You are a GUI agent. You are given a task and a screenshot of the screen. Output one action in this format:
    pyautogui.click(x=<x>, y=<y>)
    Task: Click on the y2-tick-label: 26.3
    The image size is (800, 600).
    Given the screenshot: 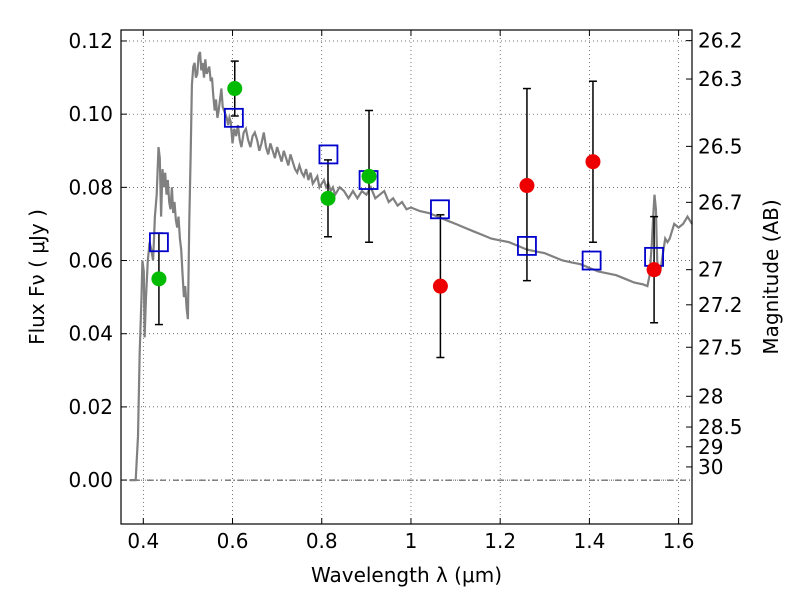 What is the action you would take?
    pyautogui.click(x=720, y=79)
    